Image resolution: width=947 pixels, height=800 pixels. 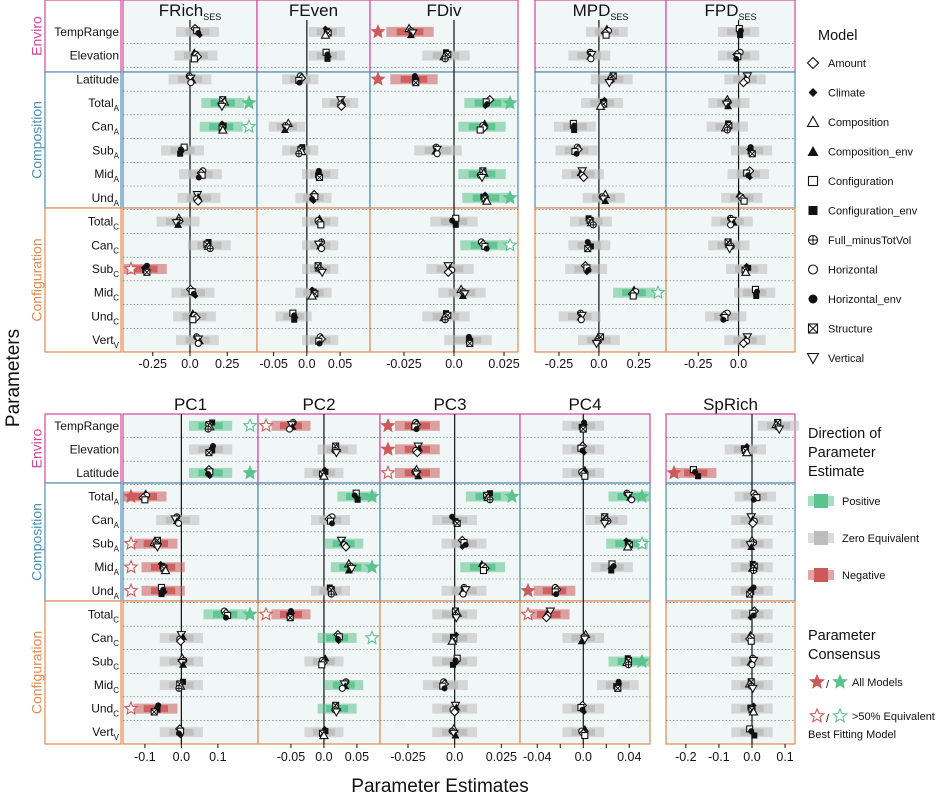 I want to click on tick-label: -0.025, so click(x=403, y=364).